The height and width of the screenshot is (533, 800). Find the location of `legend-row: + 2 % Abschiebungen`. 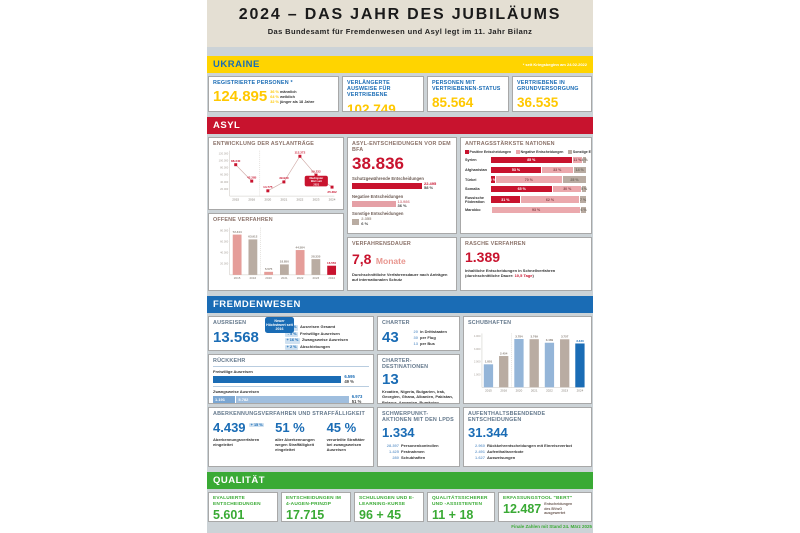

legend-row: + 2 % Abschiebungen is located at coordinates (308, 346).